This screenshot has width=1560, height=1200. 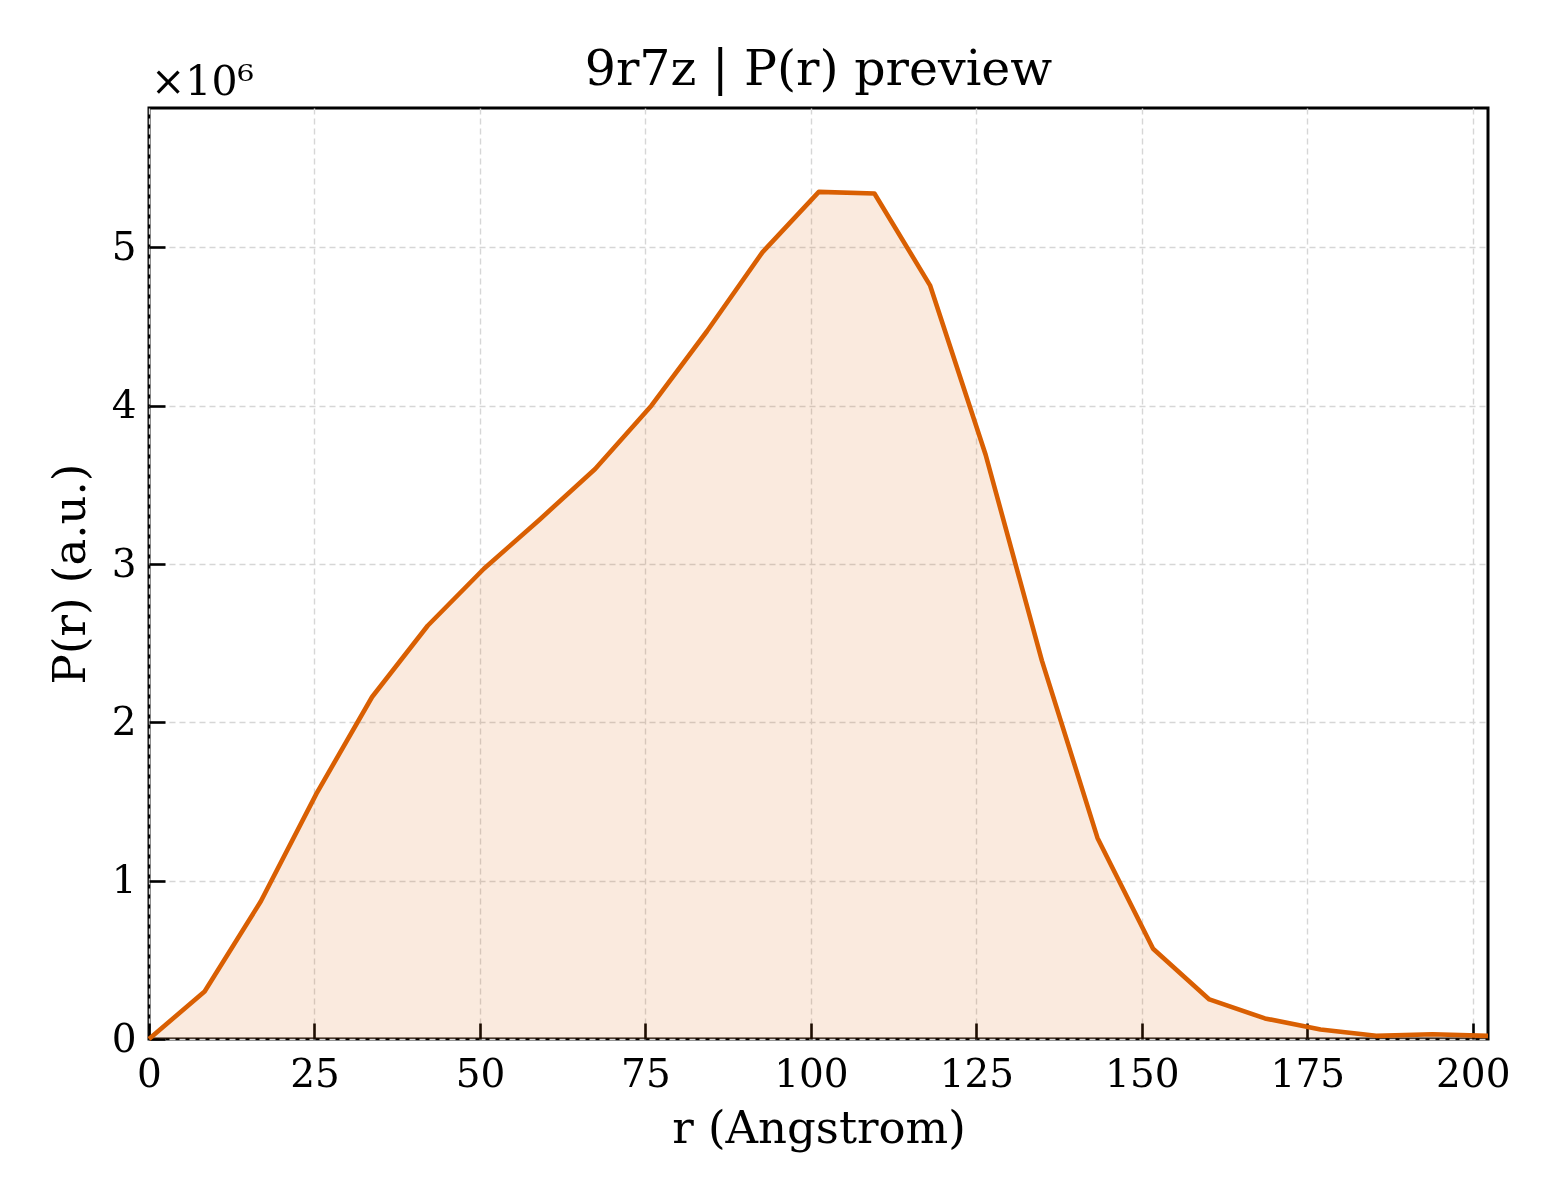 I want to click on x-tick-label: 25, so click(x=315, y=1073).